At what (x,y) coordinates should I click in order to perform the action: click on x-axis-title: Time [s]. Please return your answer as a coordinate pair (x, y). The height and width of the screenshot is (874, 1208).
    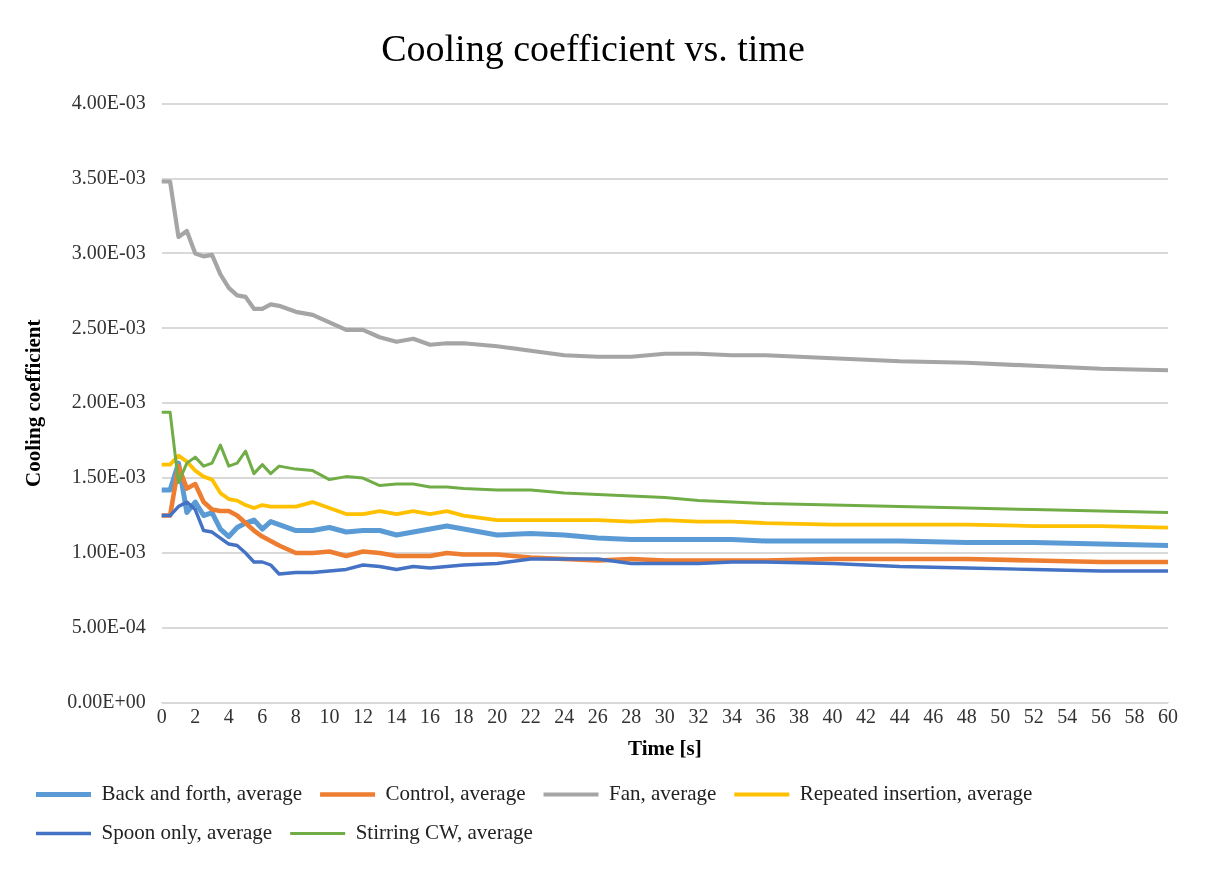
    Looking at the image, I should click on (665, 747).